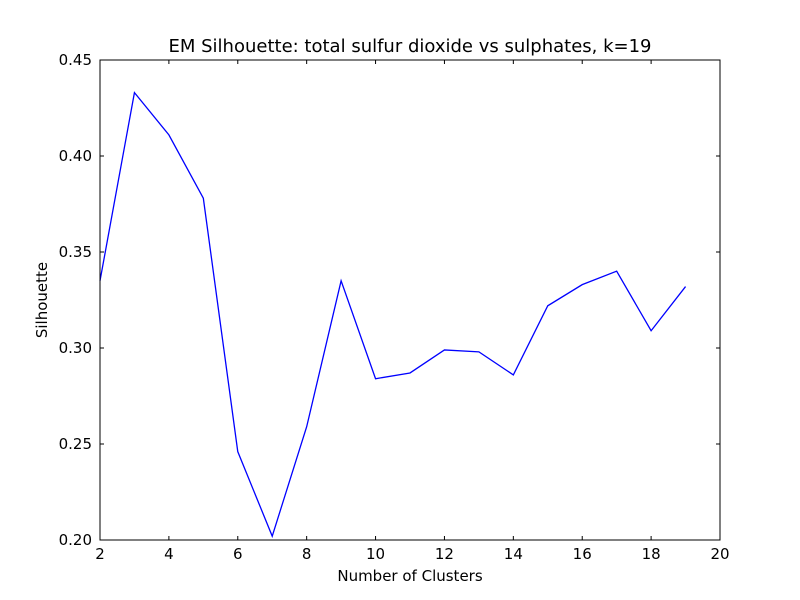 The width and height of the screenshot is (800, 600). Describe the element at coordinates (169, 554) in the screenshot. I see `x-tick-label: 4` at that location.